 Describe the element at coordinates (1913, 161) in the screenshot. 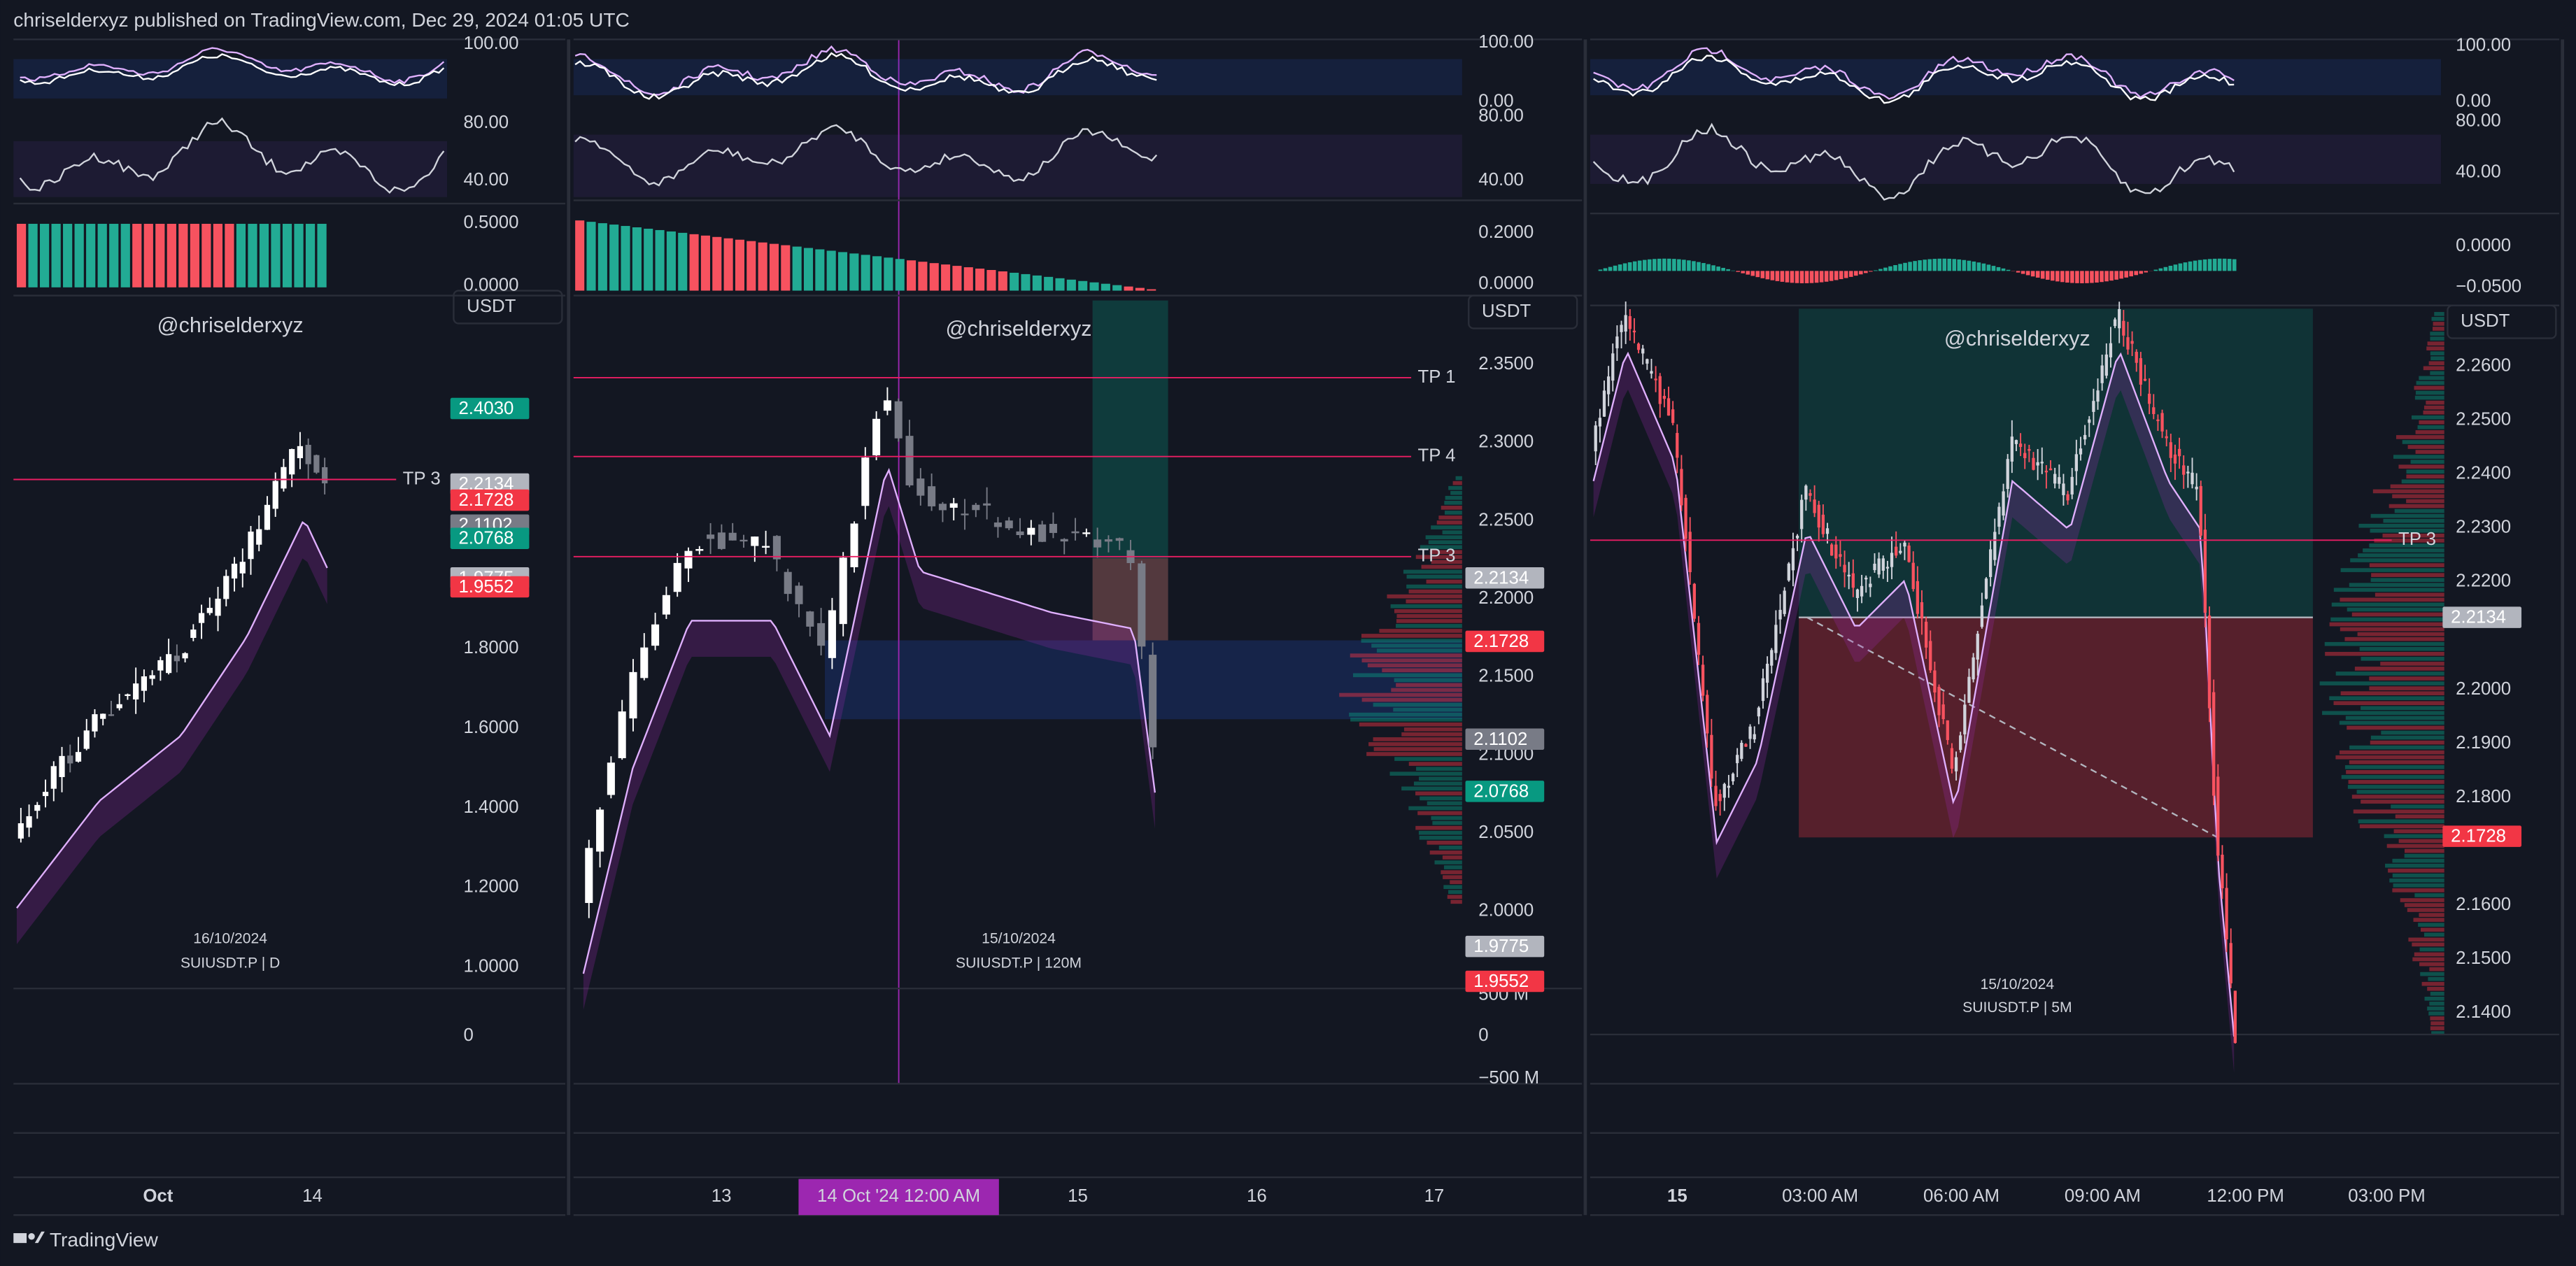

I see `oscillator-line` at that location.